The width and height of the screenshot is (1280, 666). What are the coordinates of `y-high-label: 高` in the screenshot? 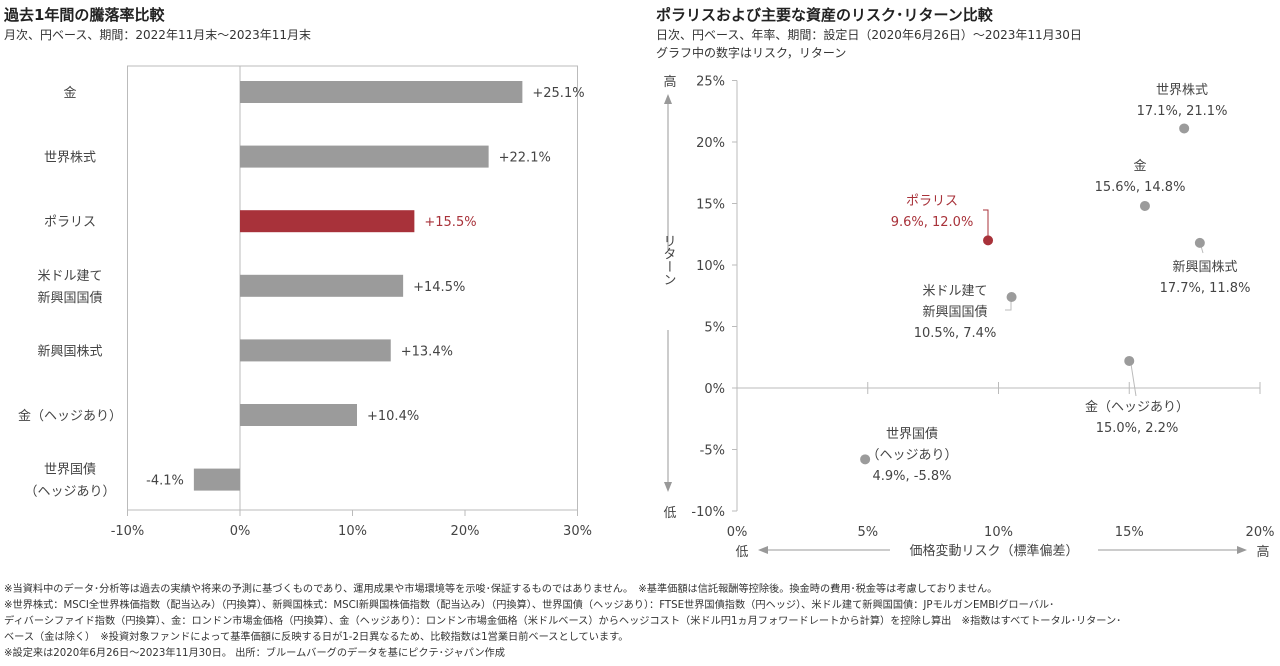 It's located at (669, 82).